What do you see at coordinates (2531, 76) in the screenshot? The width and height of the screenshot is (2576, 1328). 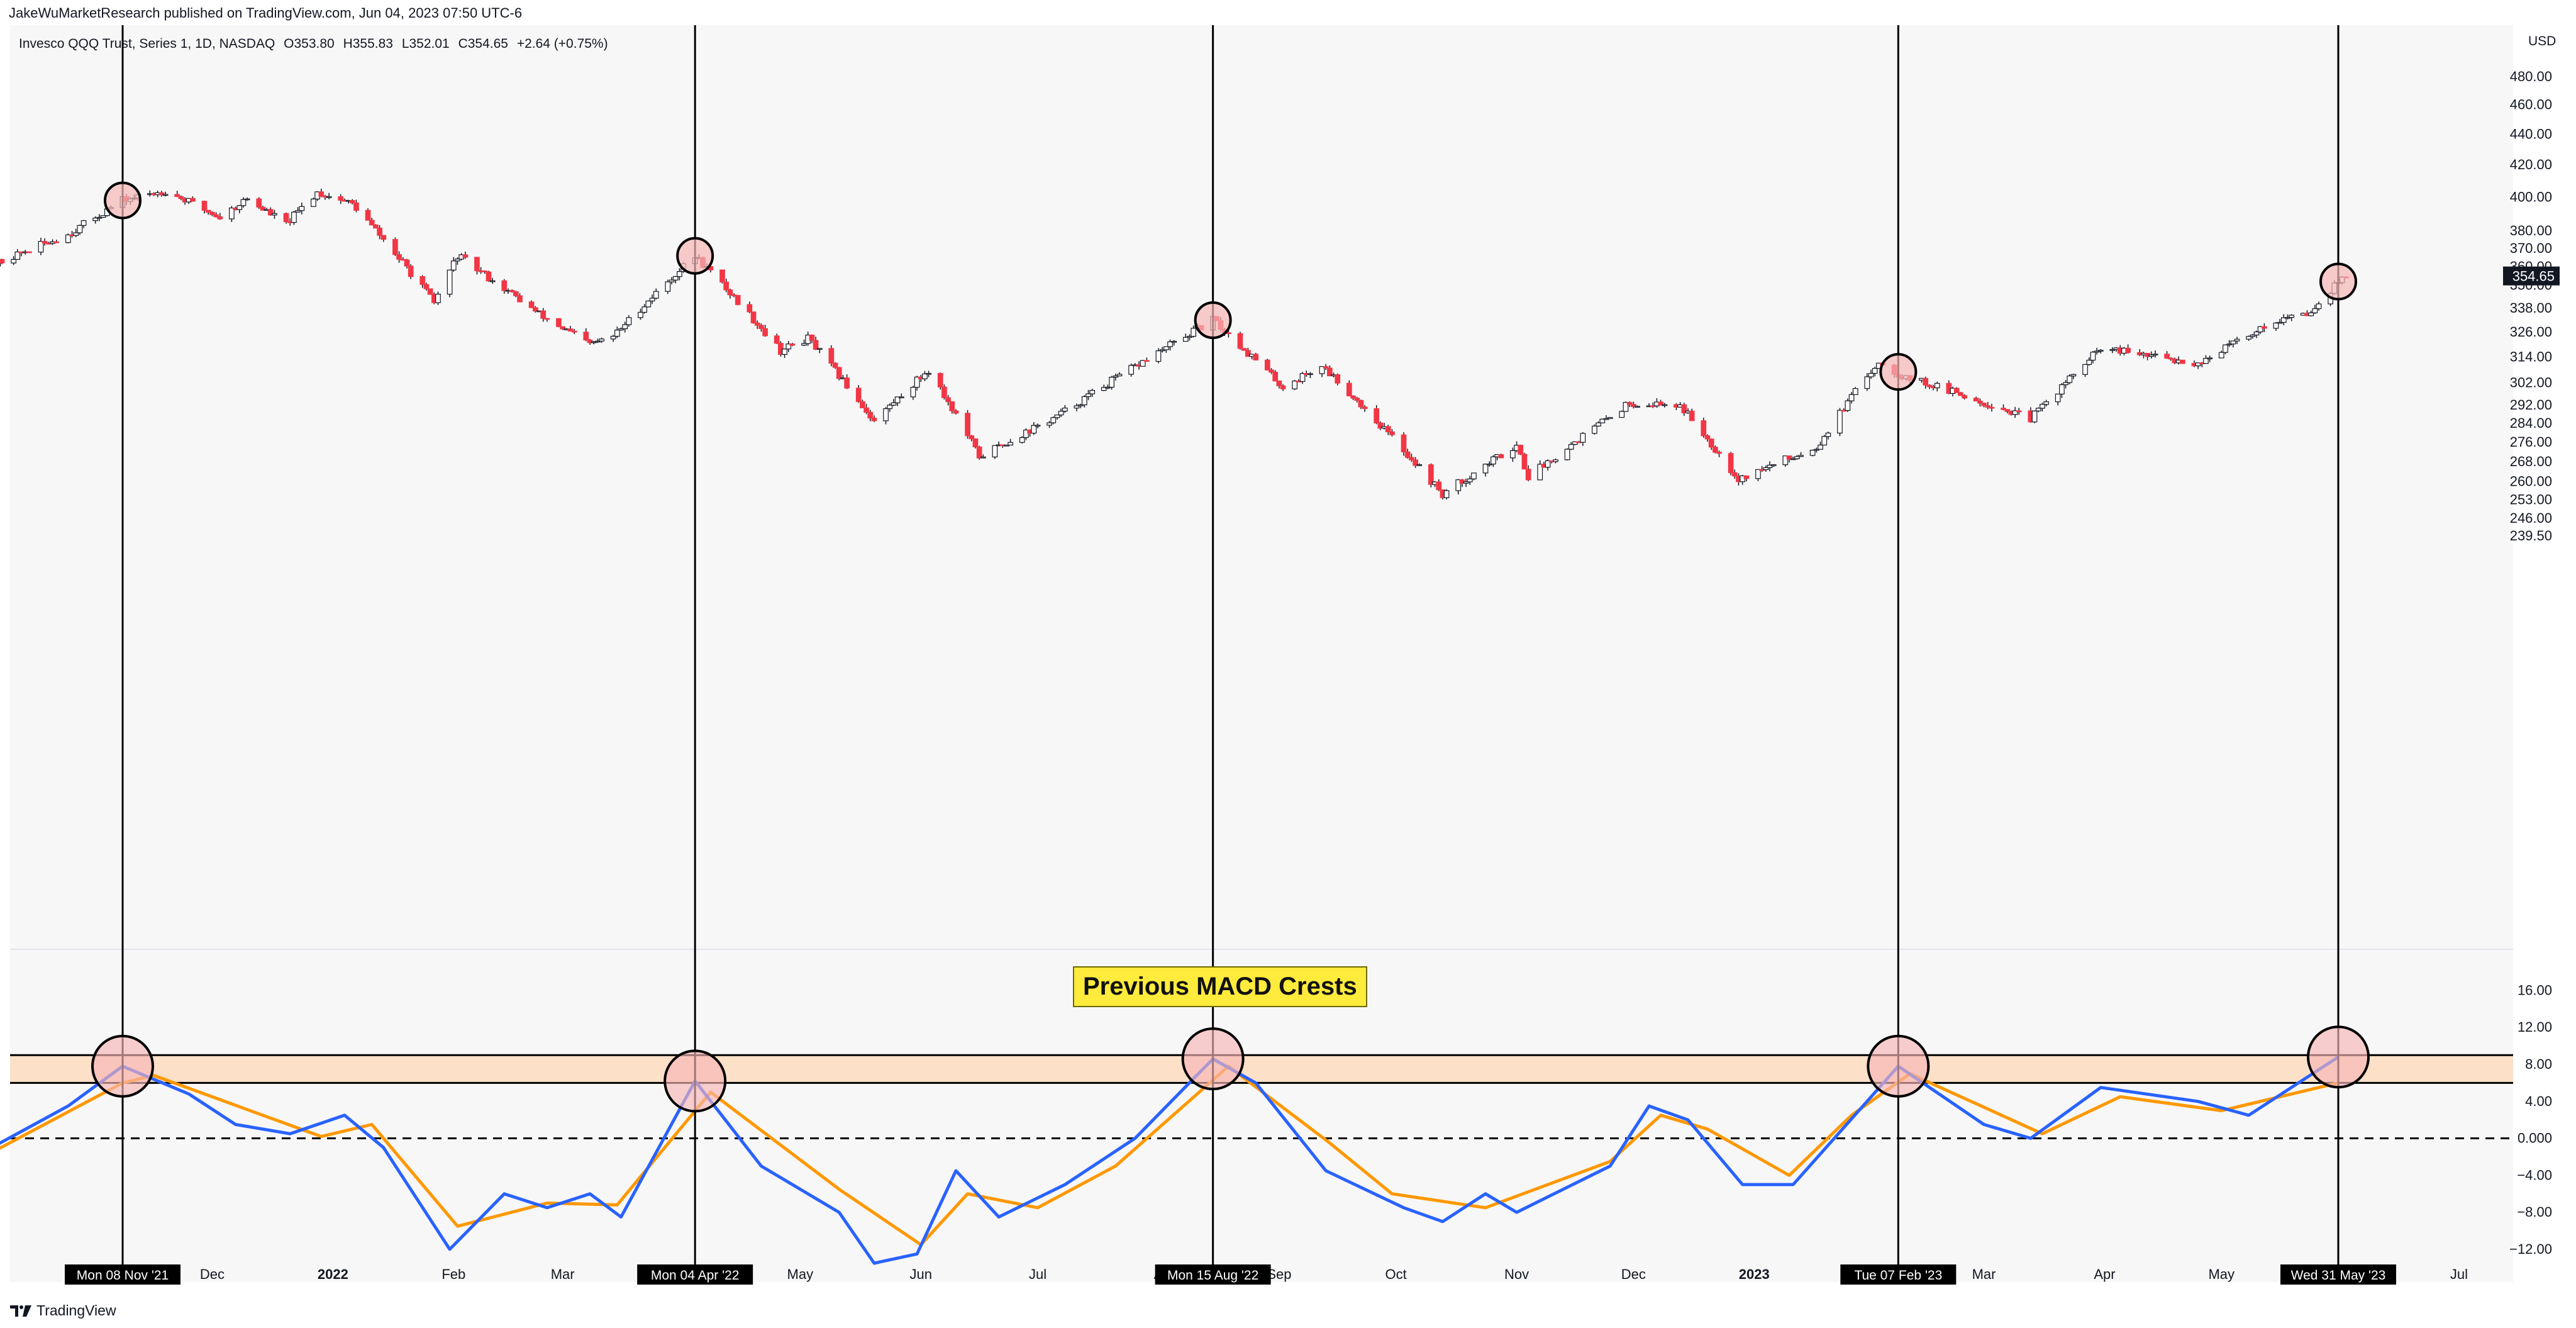 I see `price-tick-label: 480.00` at bounding box center [2531, 76].